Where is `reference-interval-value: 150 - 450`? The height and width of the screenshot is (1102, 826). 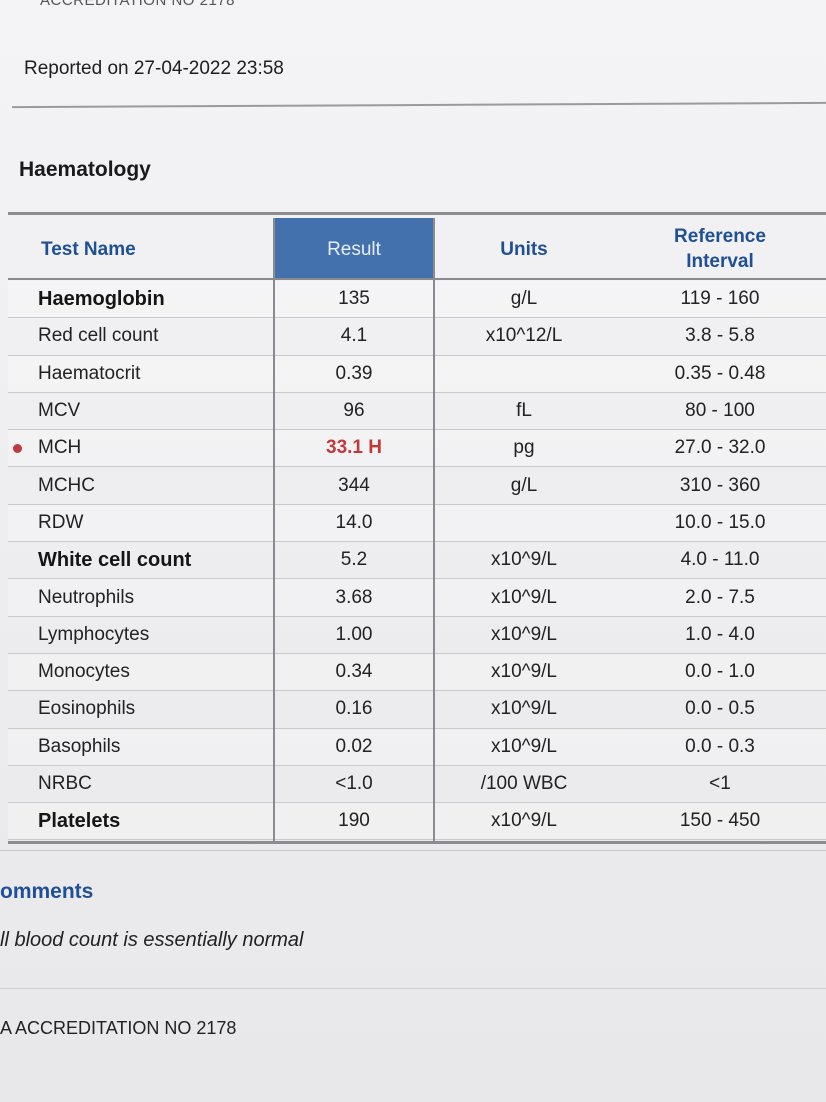
reference-interval-value: 150 - 450 is located at coordinates (720, 821).